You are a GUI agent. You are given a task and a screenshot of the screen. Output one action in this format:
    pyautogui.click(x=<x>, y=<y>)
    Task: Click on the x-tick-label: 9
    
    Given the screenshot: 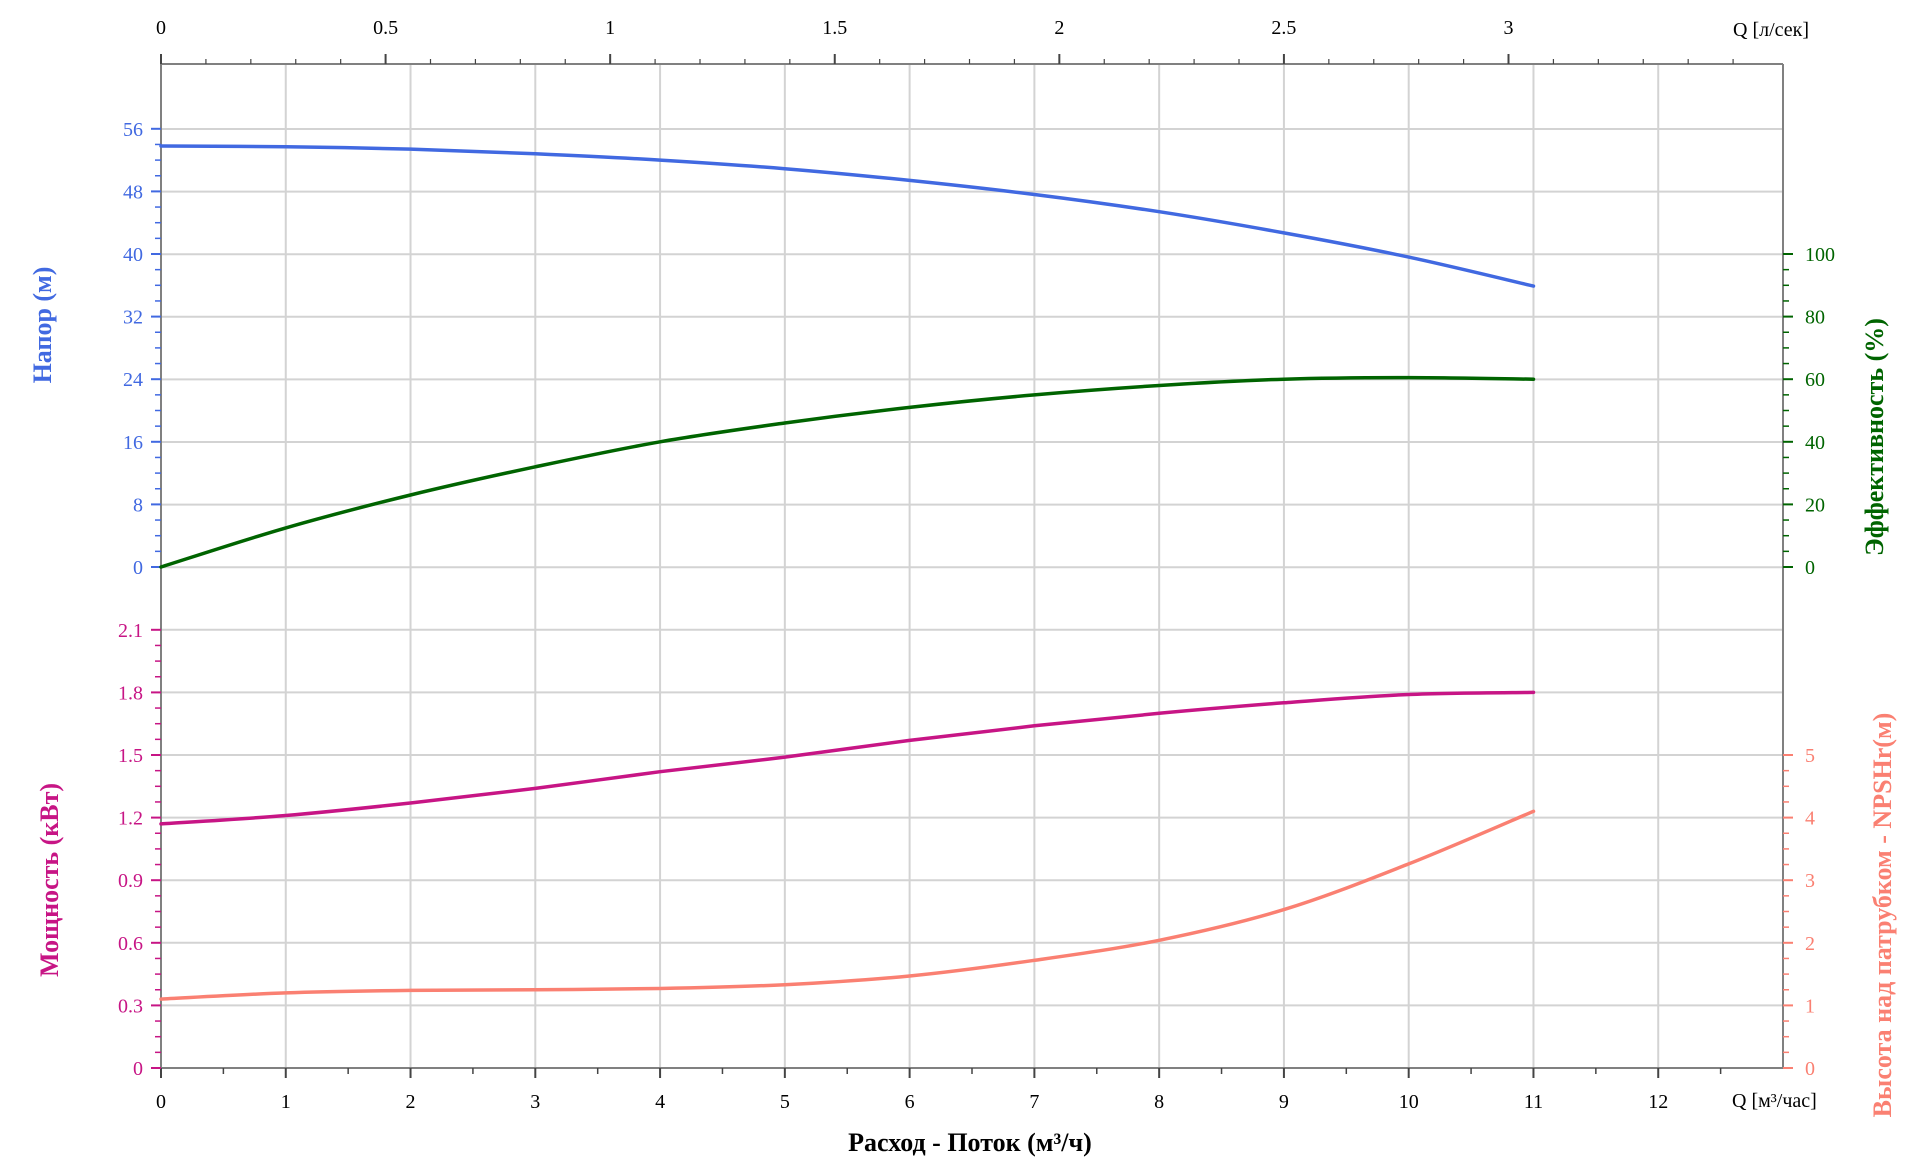 What is the action you would take?
    pyautogui.click(x=1284, y=1102)
    